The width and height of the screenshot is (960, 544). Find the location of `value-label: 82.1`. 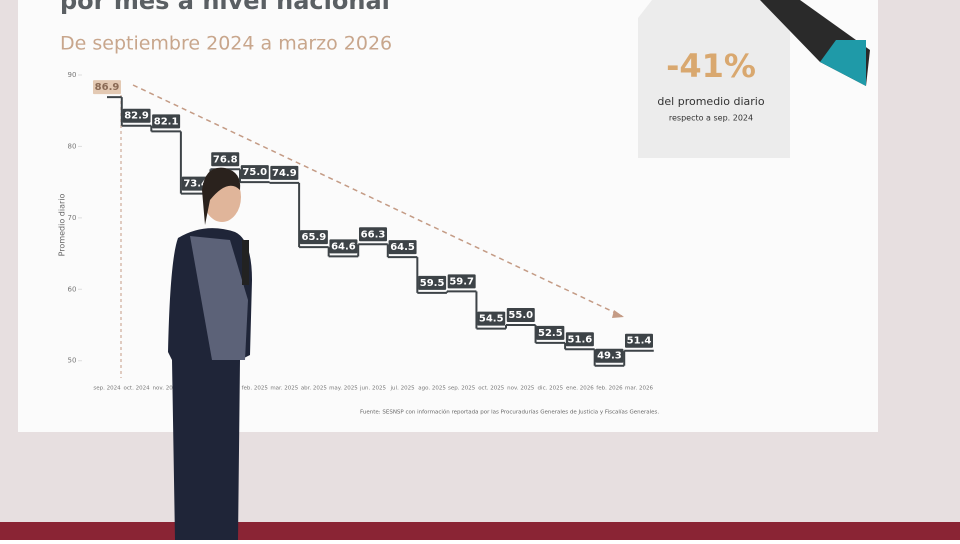

value-label: 82.1 is located at coordinates (166, 121).